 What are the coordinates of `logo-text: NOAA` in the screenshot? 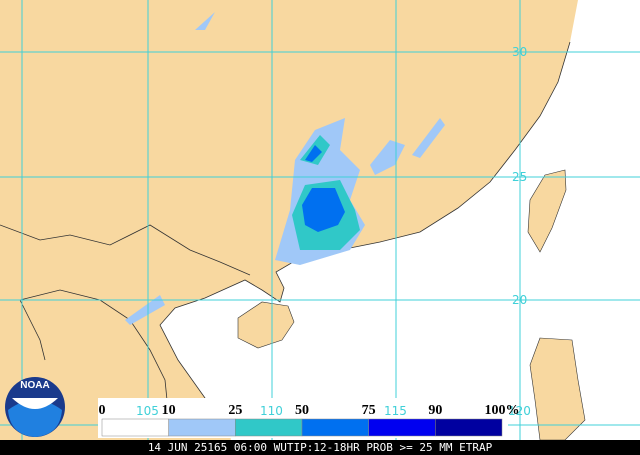 It's located at (34, 385).